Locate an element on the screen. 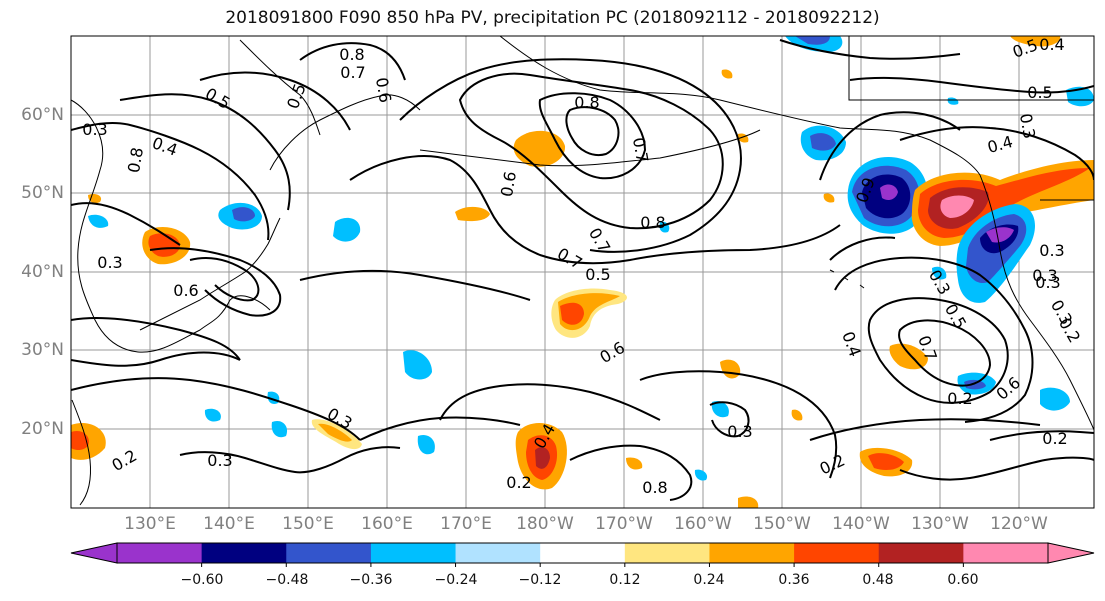 Image resolution: width=1105 pixels, height=601 pixels. colorbar-label: −0.24 is located at coordinates (456, 580).